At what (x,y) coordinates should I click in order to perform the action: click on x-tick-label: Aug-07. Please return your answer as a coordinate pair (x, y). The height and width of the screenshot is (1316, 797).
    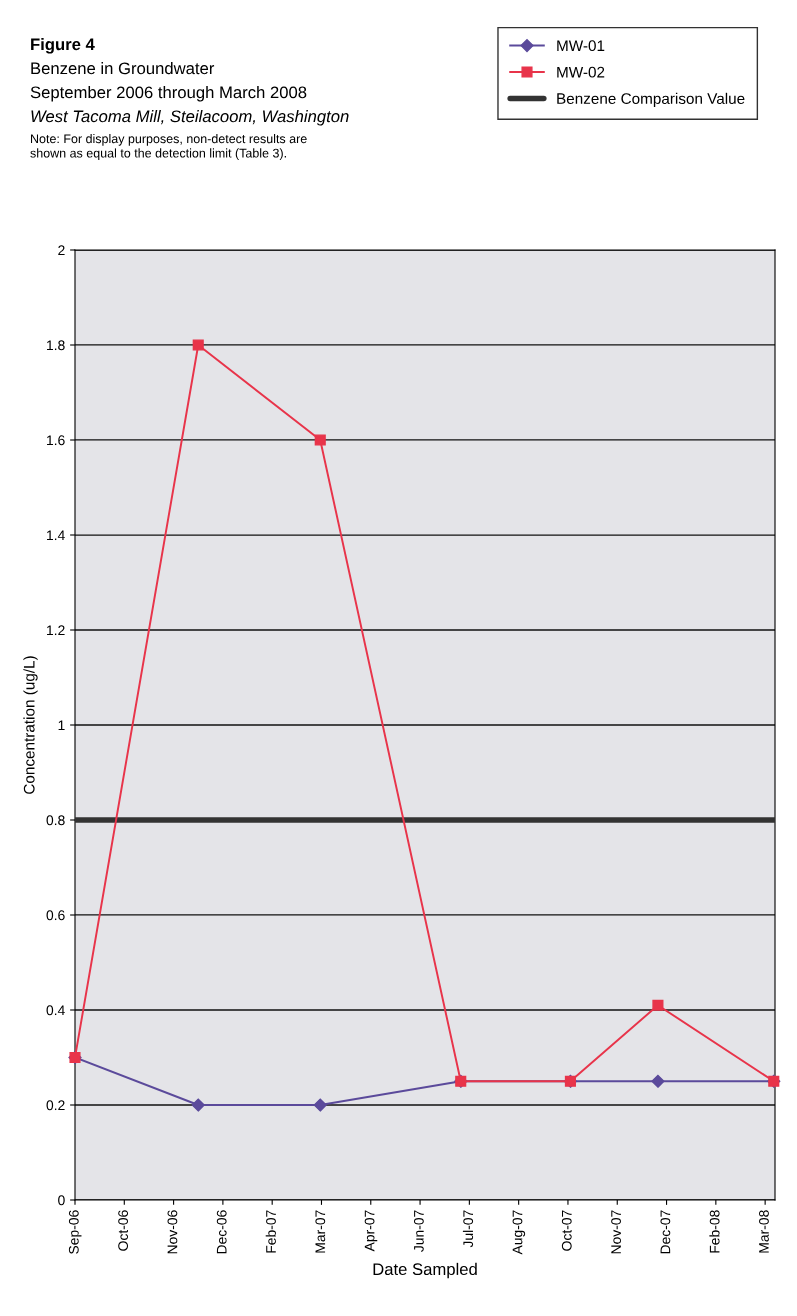
    Looking at the image, I should click on (519, 1232).